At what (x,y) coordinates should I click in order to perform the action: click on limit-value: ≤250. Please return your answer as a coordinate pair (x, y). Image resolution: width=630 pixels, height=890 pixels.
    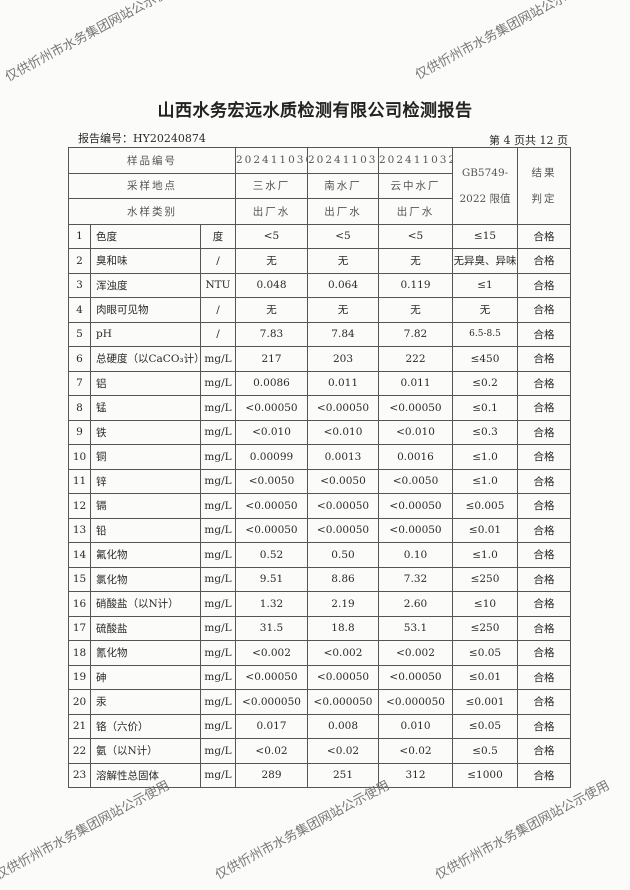
    Looking at the image, I should click on (485, 628).